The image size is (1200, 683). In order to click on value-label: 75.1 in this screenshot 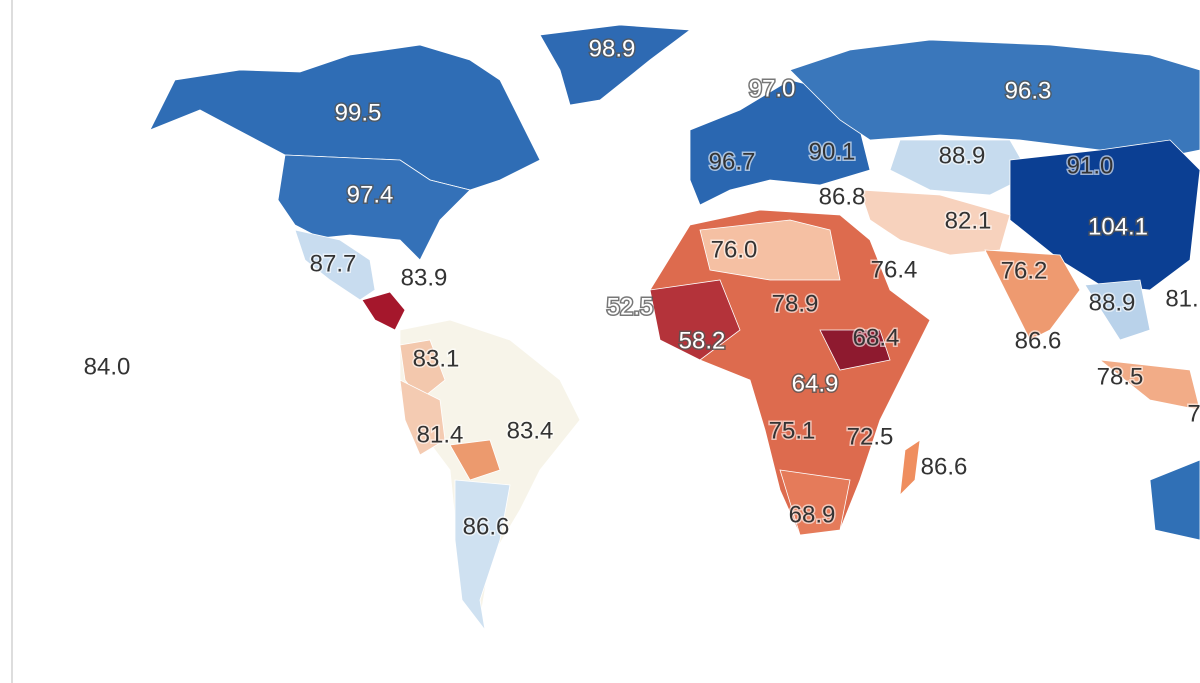, I will do `click(792, 430)`.